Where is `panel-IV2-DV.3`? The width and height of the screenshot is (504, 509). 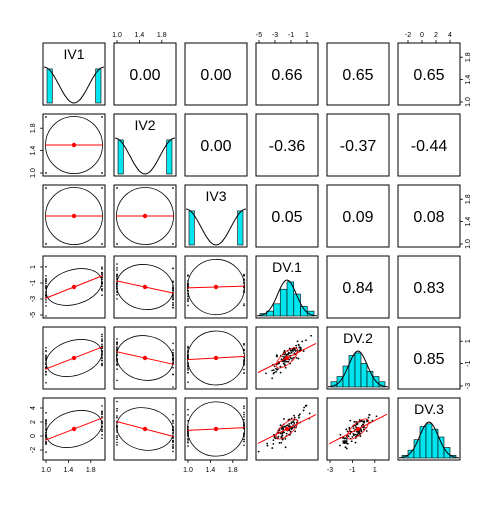
panel-IV2-DV.3 is located at coordinates (429, 145).